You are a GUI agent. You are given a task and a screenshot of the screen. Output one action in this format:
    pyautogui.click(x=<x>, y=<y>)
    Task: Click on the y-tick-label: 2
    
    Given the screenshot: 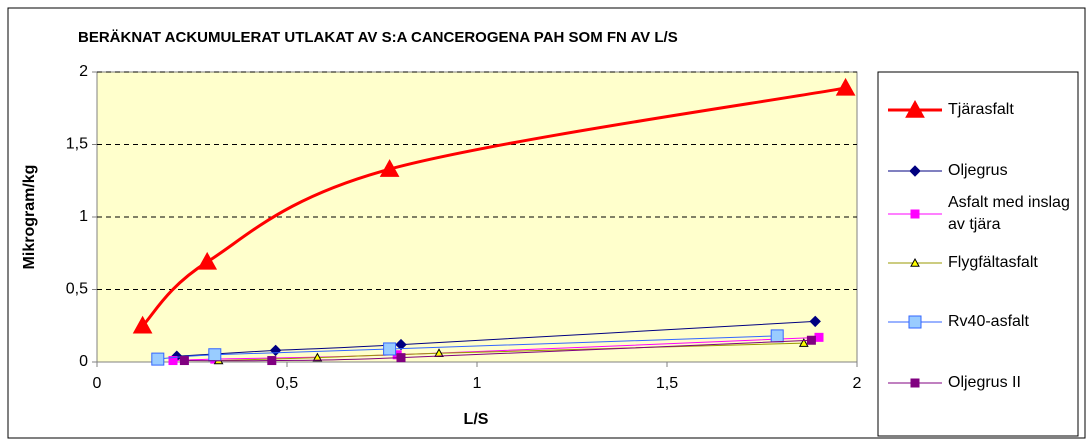 What is the action you would take?
    pyautogui.click(x=83, y=71)
    